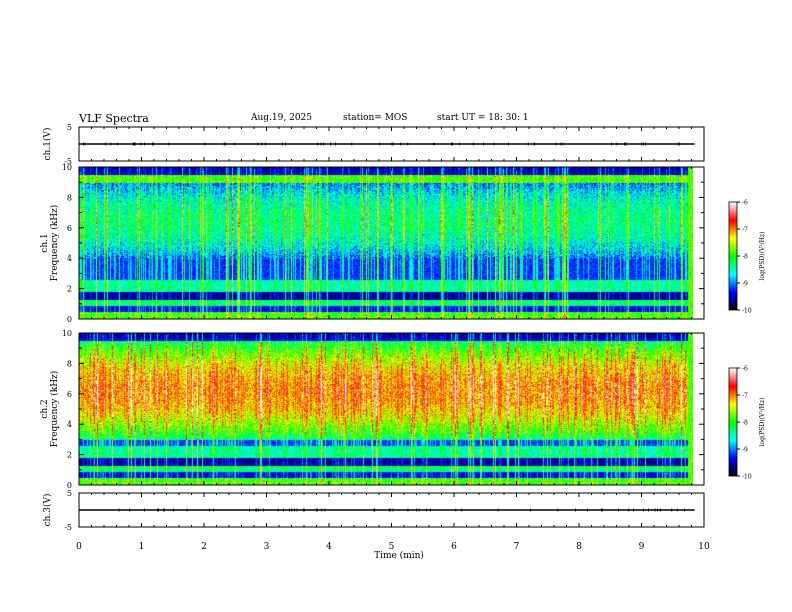 The image size is (792, 612). What do you see at coordinates (745, 396) in the screenshot?
I see `ch2-spectrogram-colorbar-tick-label: -7` at bounding box center [745, 396].